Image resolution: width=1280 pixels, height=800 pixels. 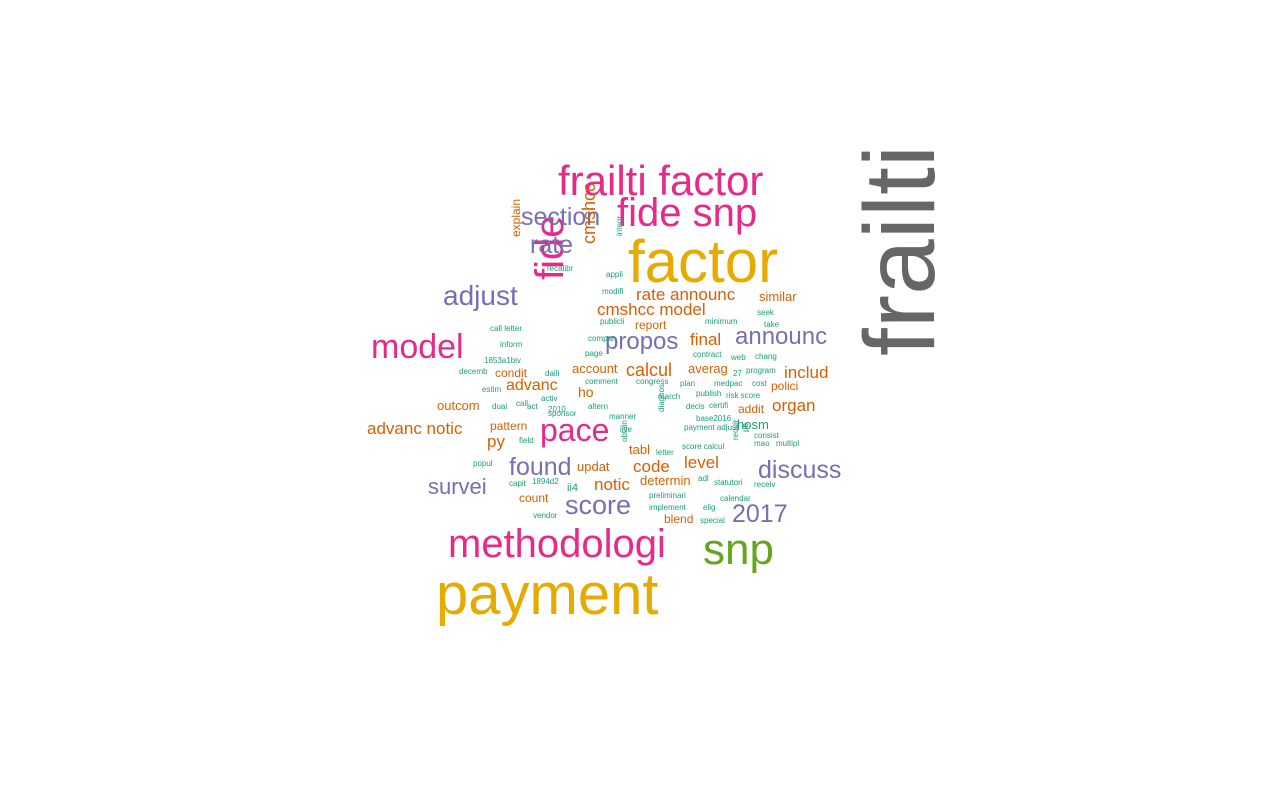 I want to click on cloud-word: tabl, so click(x=639, y=449).